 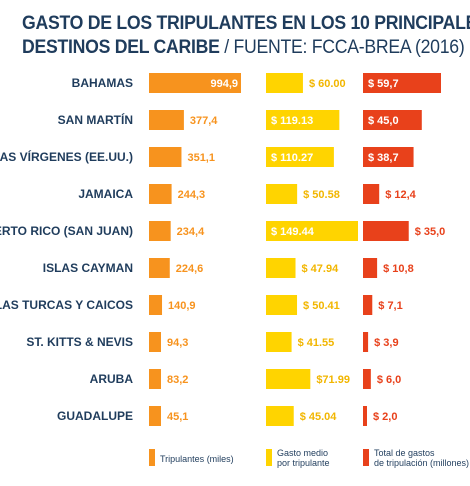 What do you see at coordinates (404, 453) in the screenshot?
I see `legend-label-2-line-0: Total de gastos` at bounding box center [404, 453].